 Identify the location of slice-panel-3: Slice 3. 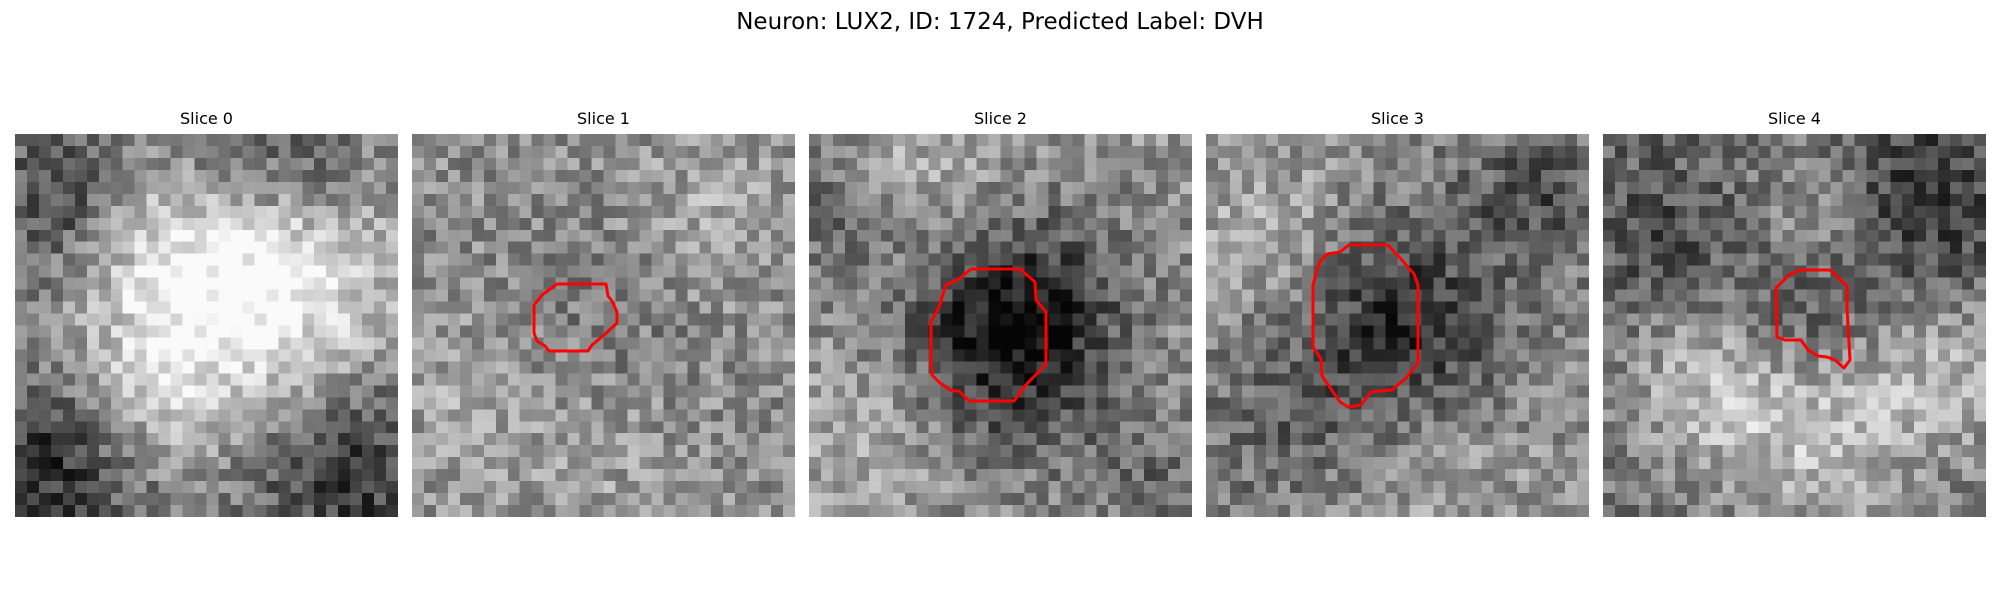
(1397, 312).